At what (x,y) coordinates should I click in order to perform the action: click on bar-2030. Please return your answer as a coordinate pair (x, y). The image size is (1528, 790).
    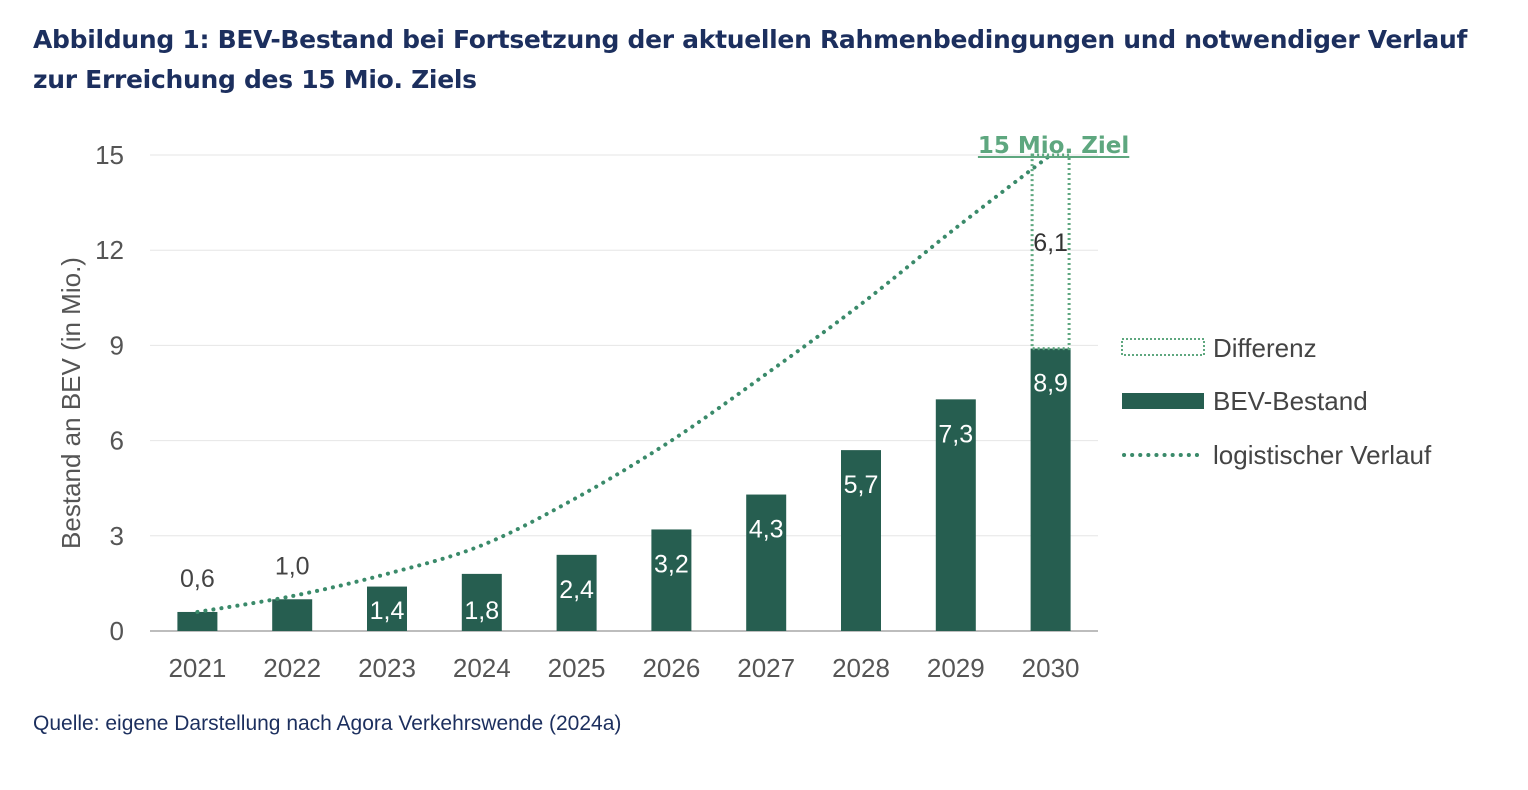
    Looking at the image, I should click on (1050, 489).